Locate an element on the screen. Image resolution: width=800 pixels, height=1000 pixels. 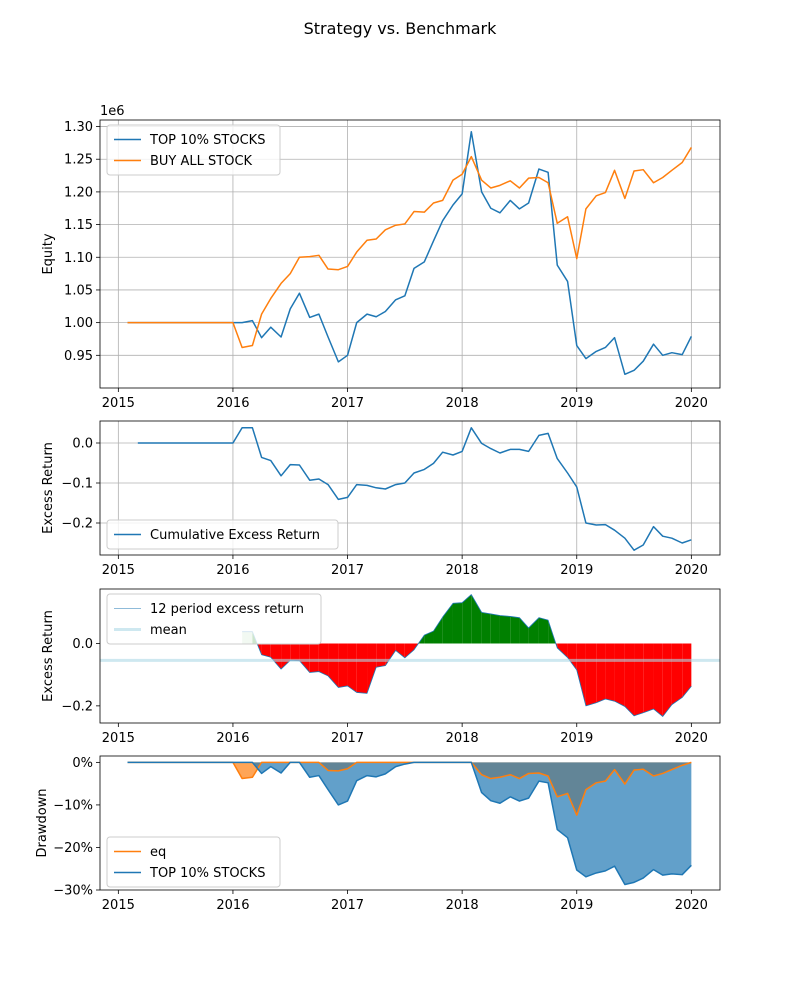
y-offset-label: 1e6 is located at coordinates (112, 111).